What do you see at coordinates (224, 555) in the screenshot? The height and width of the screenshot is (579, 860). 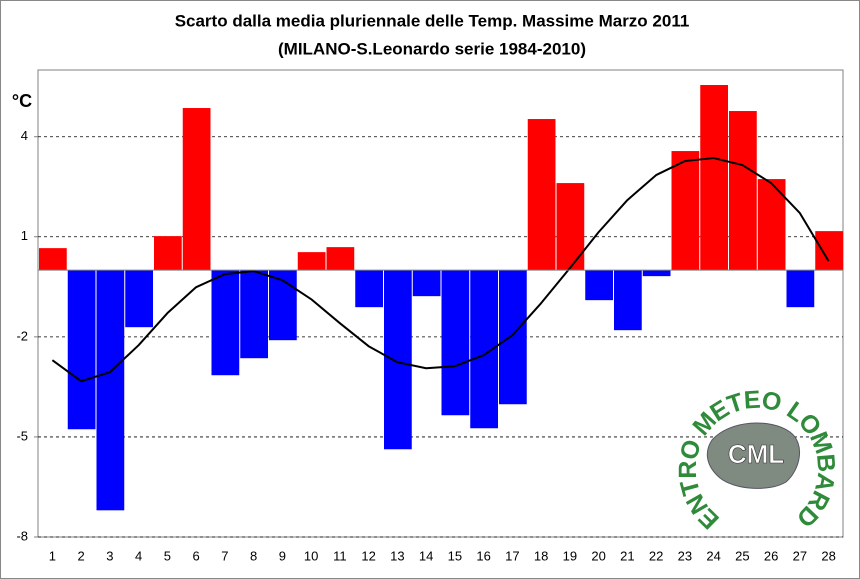 I see `x-tick-label: 7` at bounding box center [224, 555].